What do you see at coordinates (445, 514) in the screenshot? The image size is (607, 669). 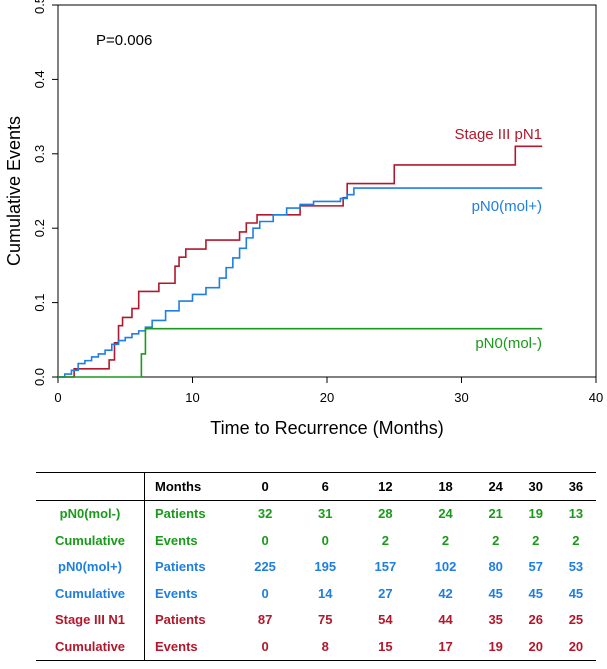 I see `table-cell: 24` at bounding box center [445, 514].